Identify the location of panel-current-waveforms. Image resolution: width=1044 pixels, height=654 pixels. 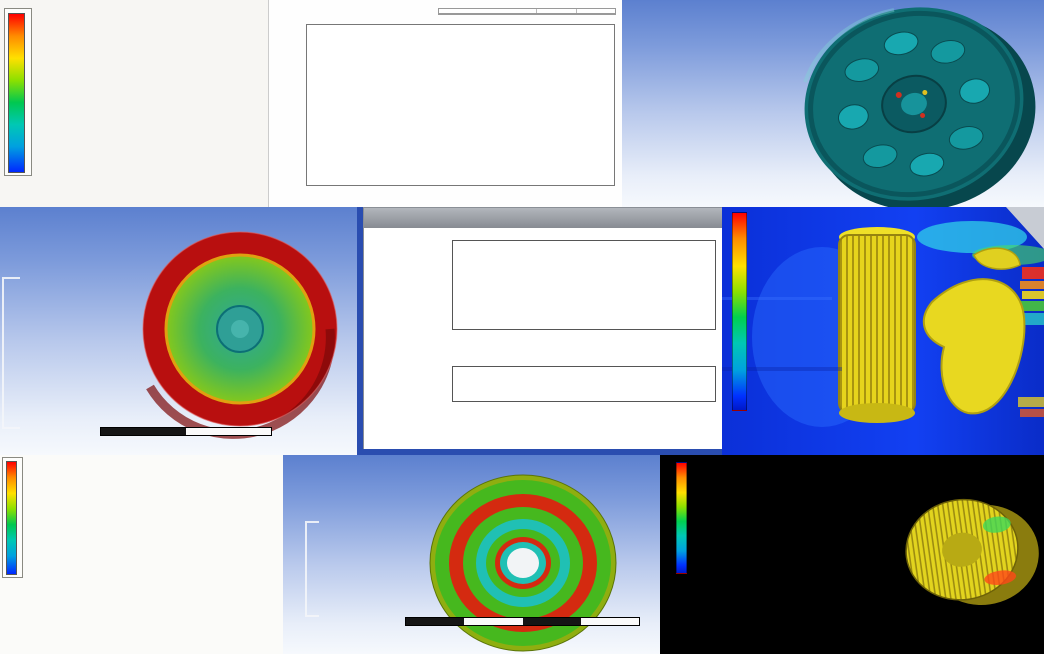
(445, 103).